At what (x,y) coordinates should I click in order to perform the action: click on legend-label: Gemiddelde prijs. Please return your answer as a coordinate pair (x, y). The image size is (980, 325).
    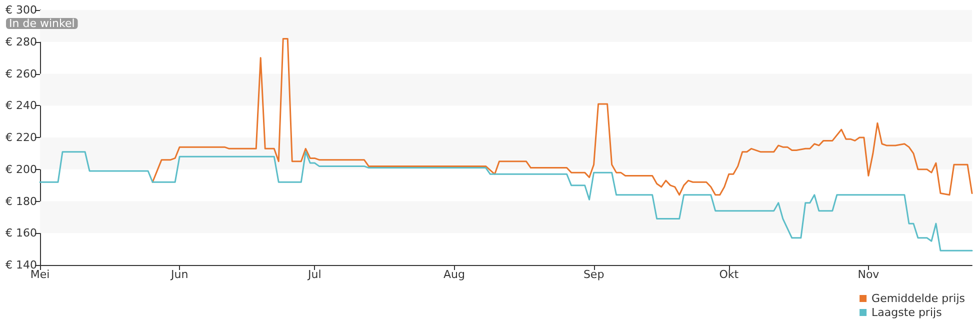
    Looking at the image, I should click on (919, 298).